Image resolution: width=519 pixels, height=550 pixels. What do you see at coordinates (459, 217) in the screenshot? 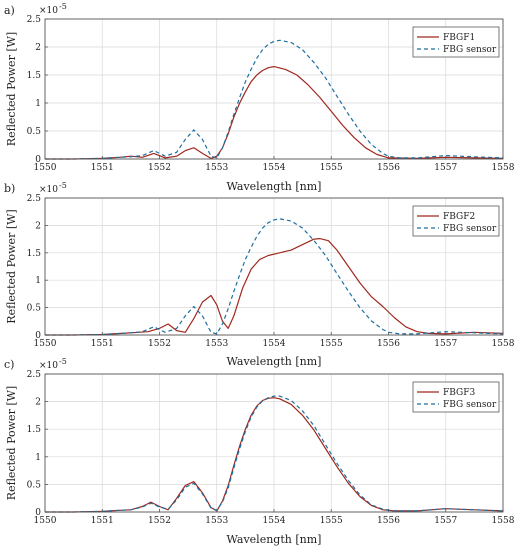
I see `legend-label: FBGF2` at bounding box center [459, 217].